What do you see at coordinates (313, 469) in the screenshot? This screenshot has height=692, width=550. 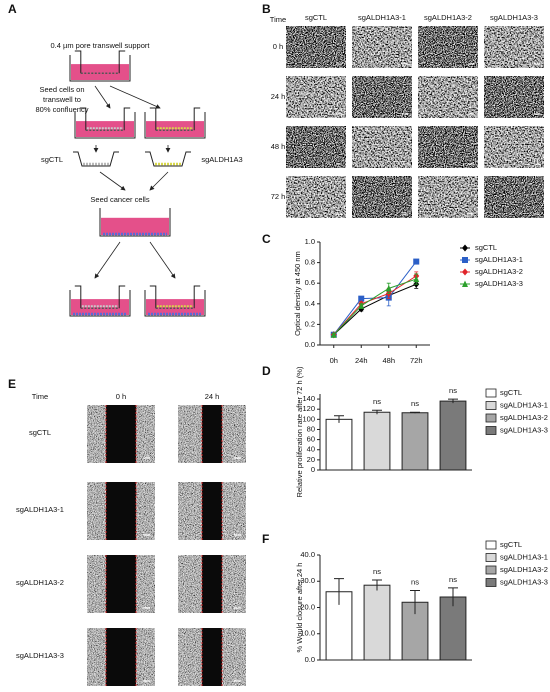 I see `y-tick-label: 0` at bounding box center [313, 469].